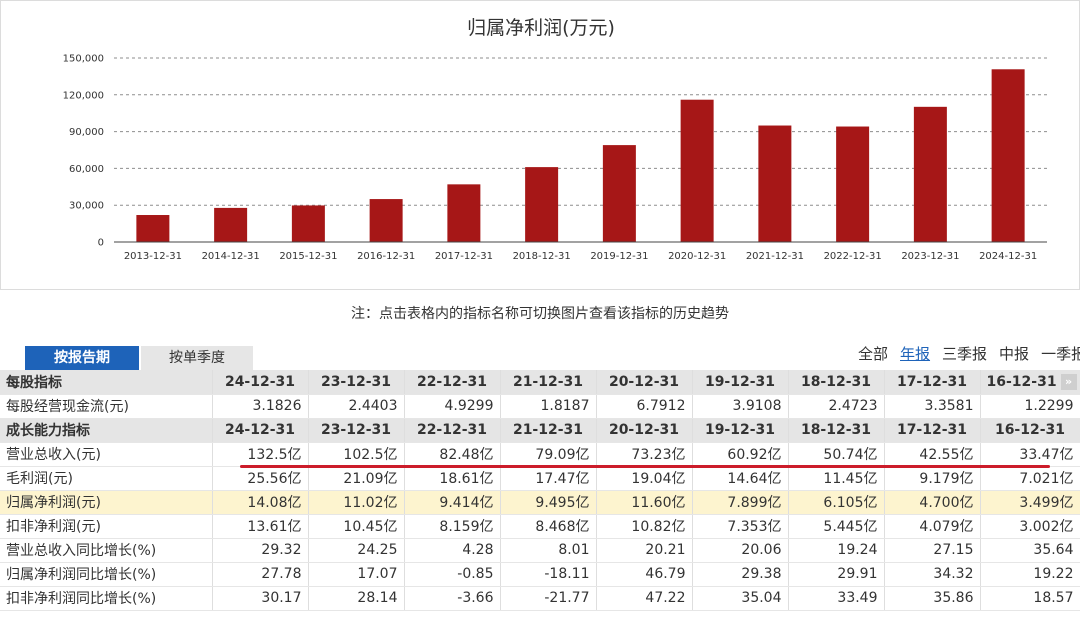 The height and width of the screenshot is (617, 1080). I want to click on period-label: 22-12-31, so click(452, 381).